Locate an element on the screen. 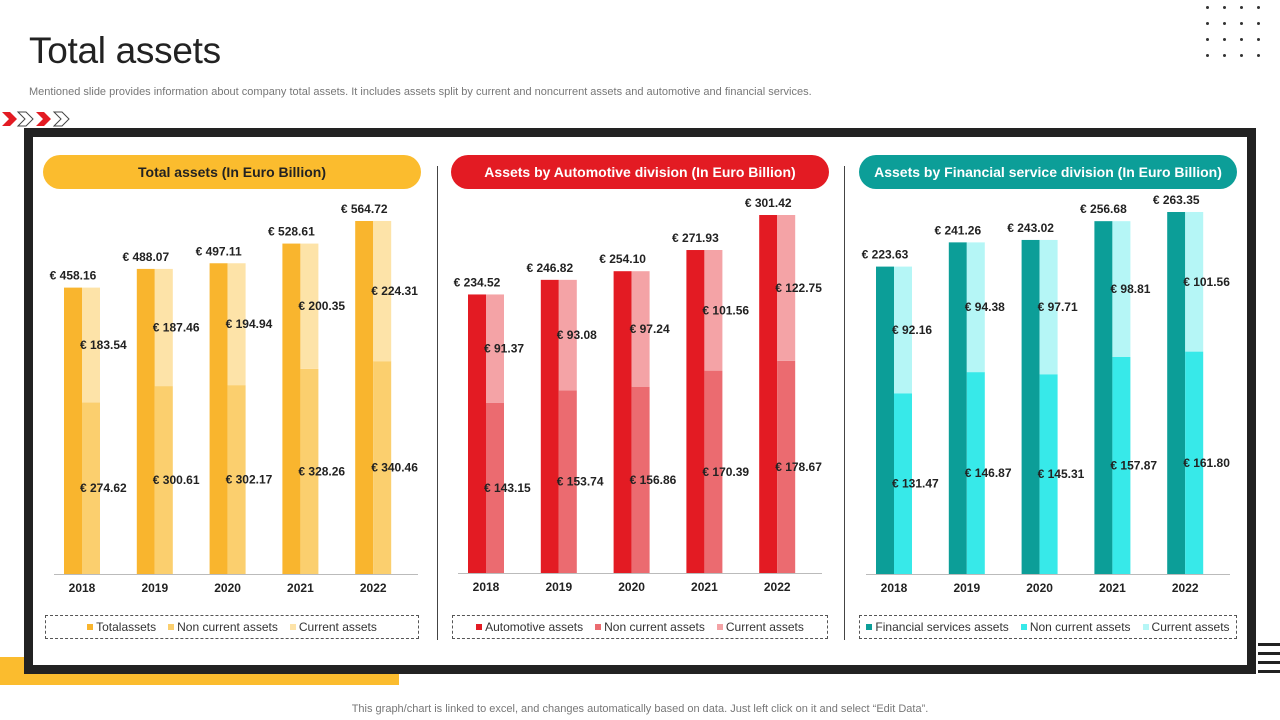 The width and height of the screenshot is (1280, 720). legend-label: Automotive assets is located at coordinates (534, 627).